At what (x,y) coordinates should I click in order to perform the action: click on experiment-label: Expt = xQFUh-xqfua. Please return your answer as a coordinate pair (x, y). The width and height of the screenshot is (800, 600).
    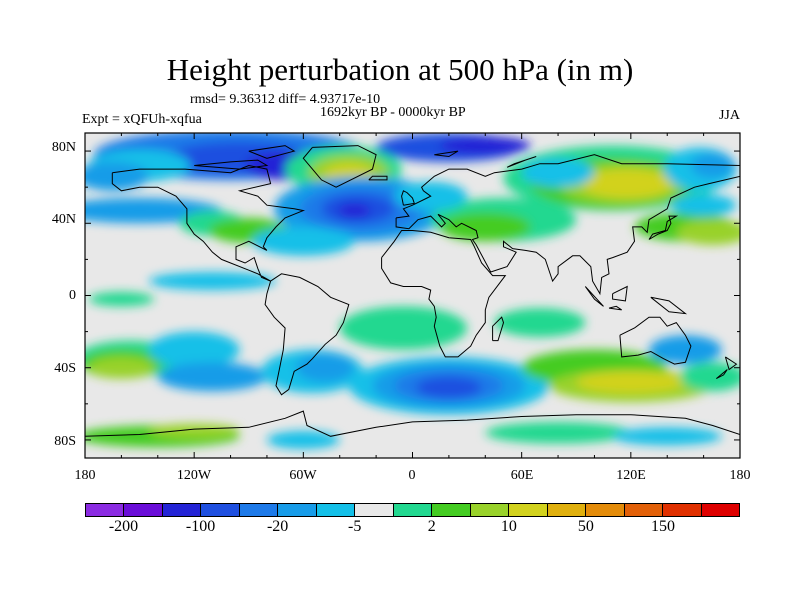
    Looking at the image, I should click on (142, 119).